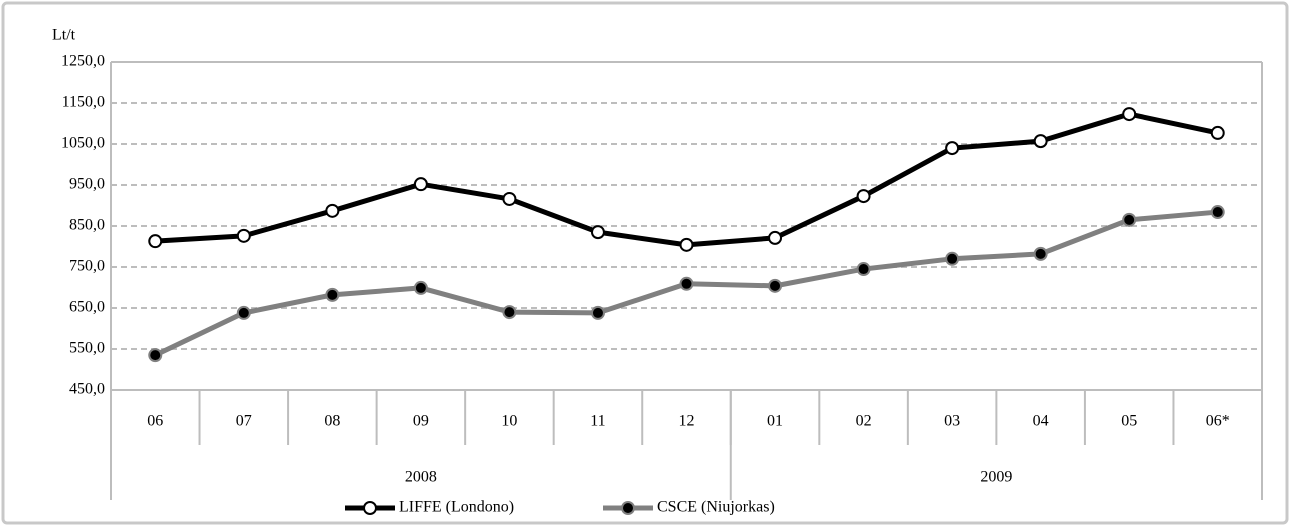  What do you see at coordinates (83, 102) in the screenshot?
I see `y-tick-label: 1150,0` at bounding box center [83, 102].